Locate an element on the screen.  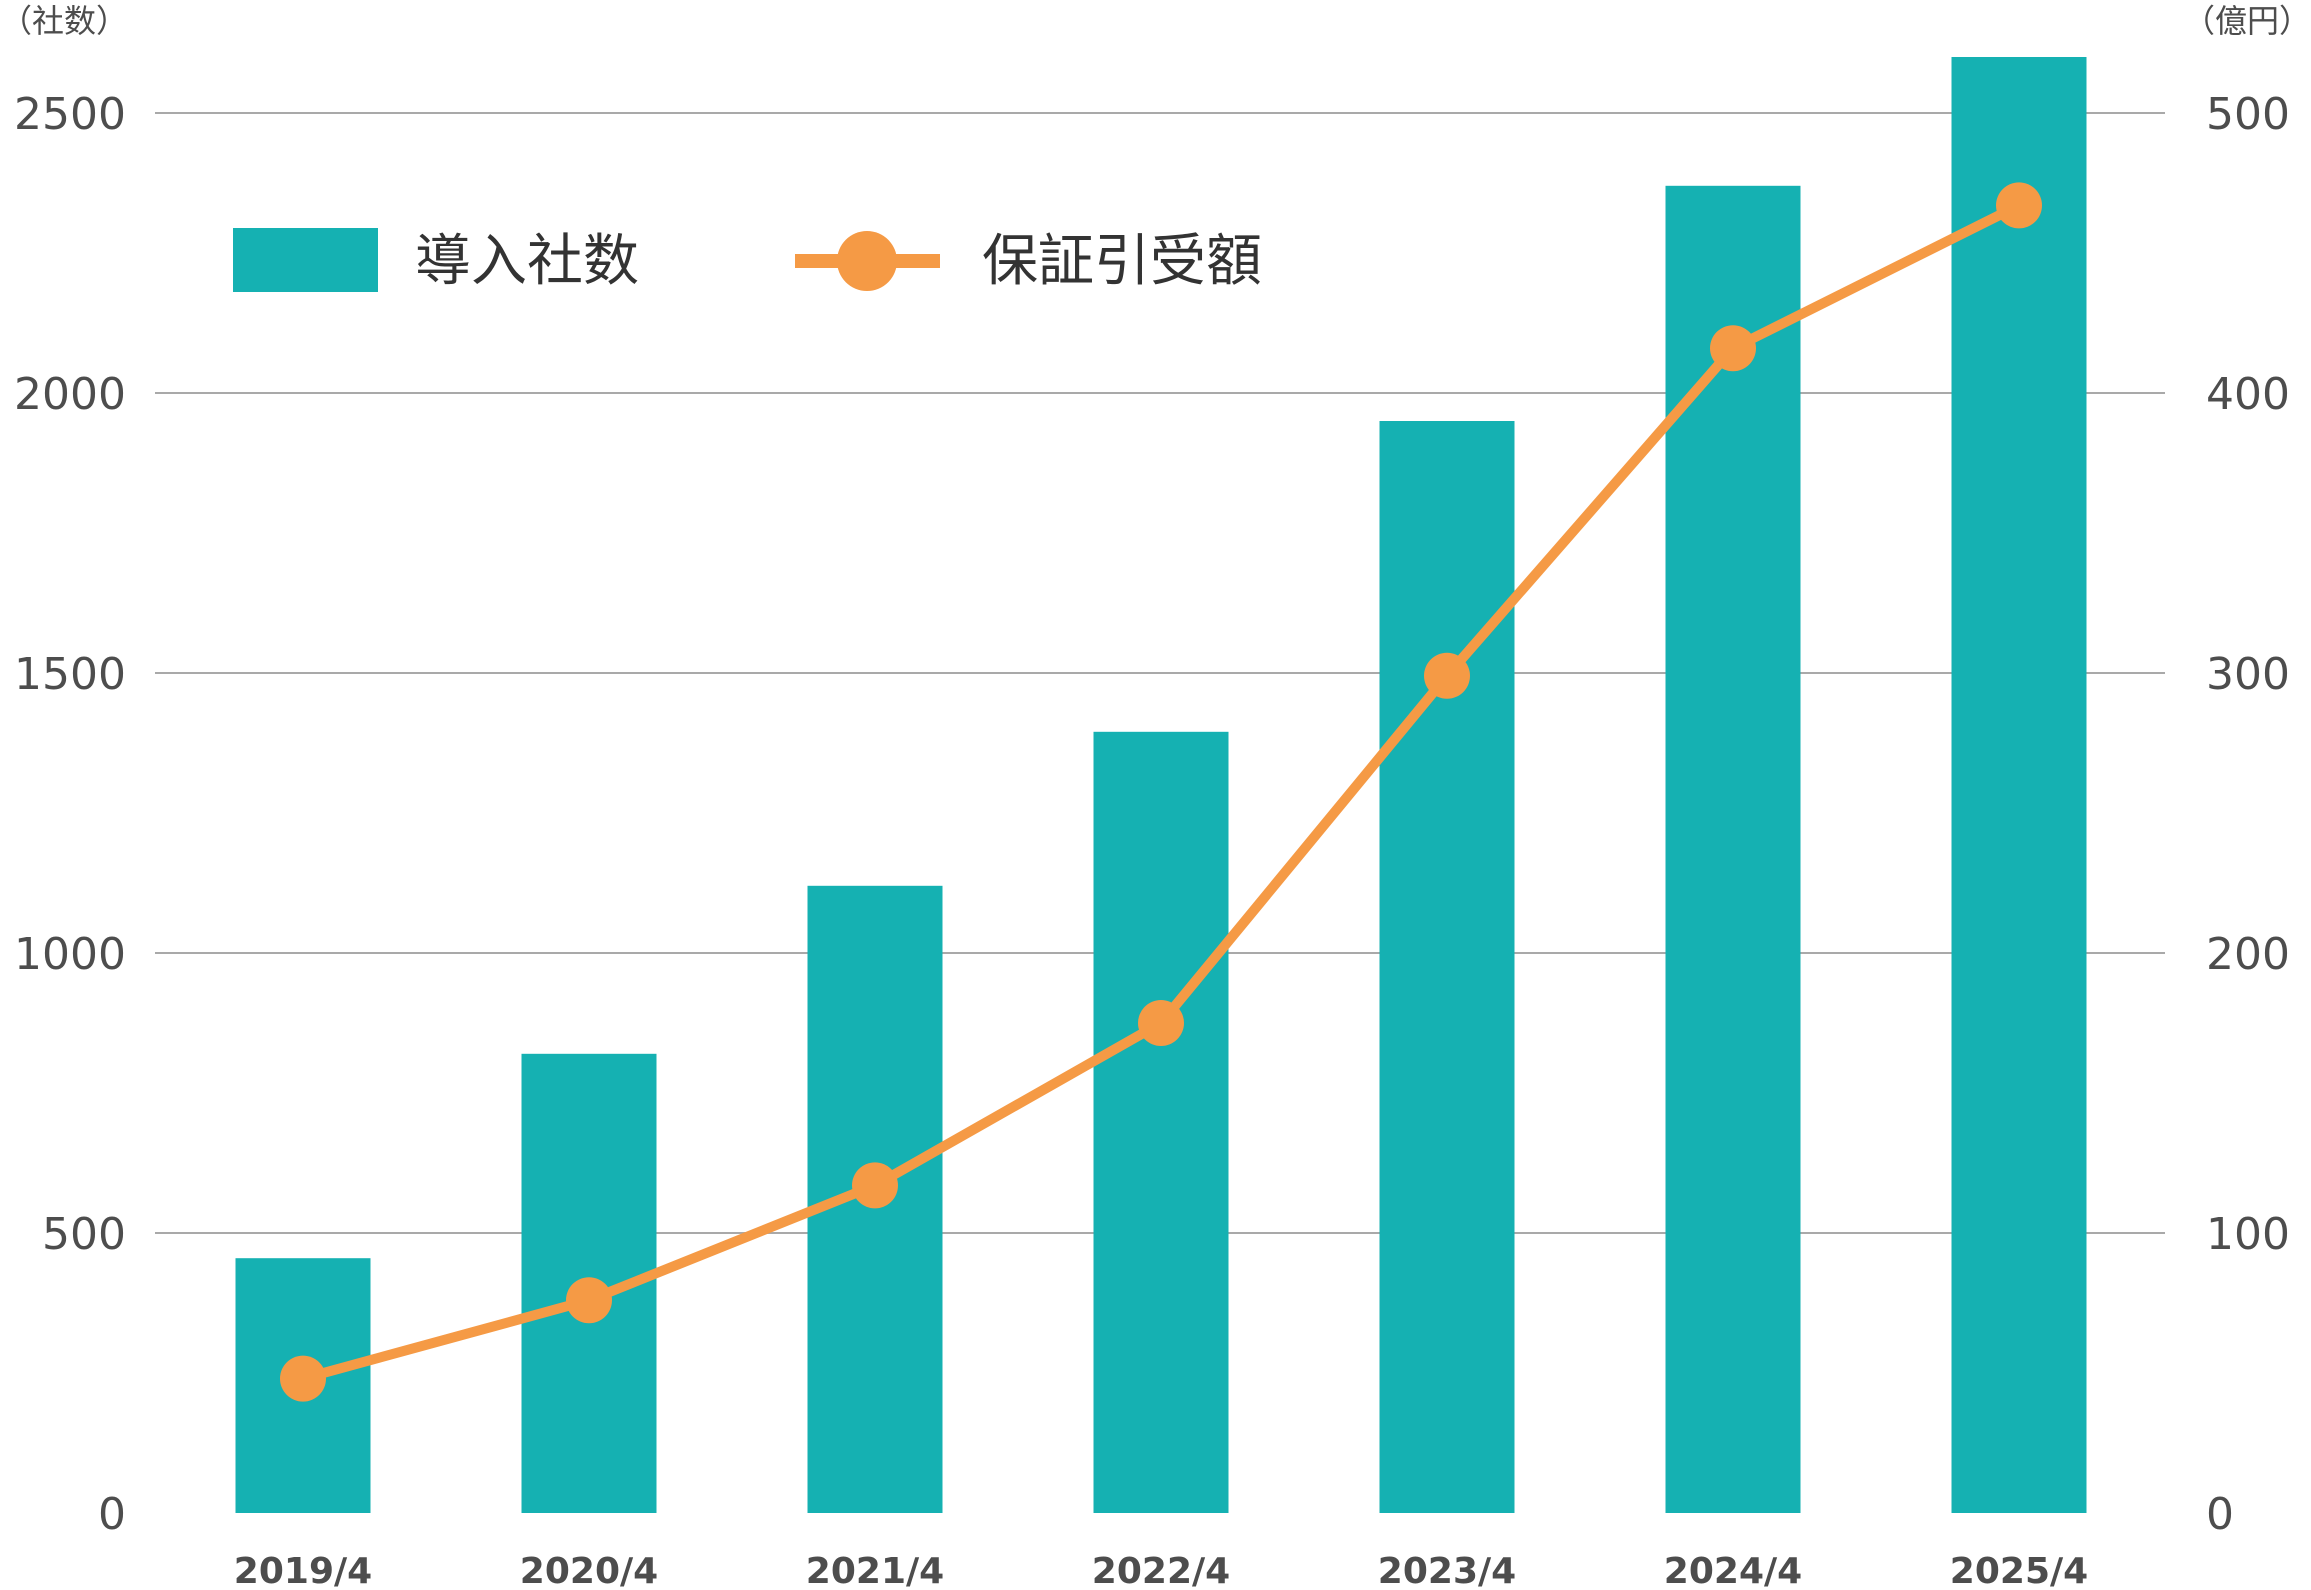
x-tick-label: 2022/4 is located at coordinates (1161, 1570).